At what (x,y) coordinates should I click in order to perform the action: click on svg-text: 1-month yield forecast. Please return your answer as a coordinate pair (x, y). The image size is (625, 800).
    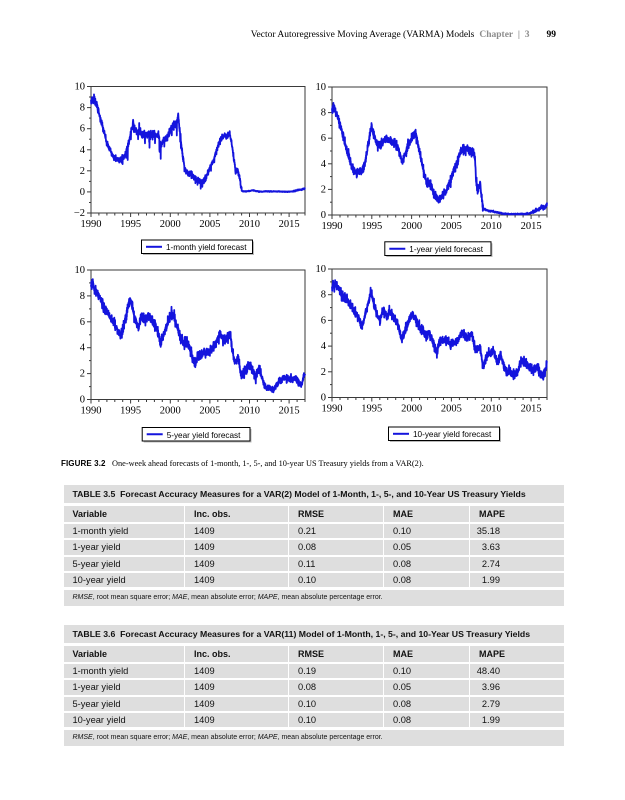
    Looking at the image, I should click on (206, 247).